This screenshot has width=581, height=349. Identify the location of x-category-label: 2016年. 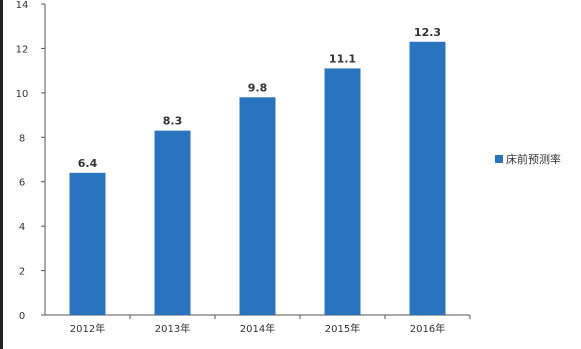
(427, 328).